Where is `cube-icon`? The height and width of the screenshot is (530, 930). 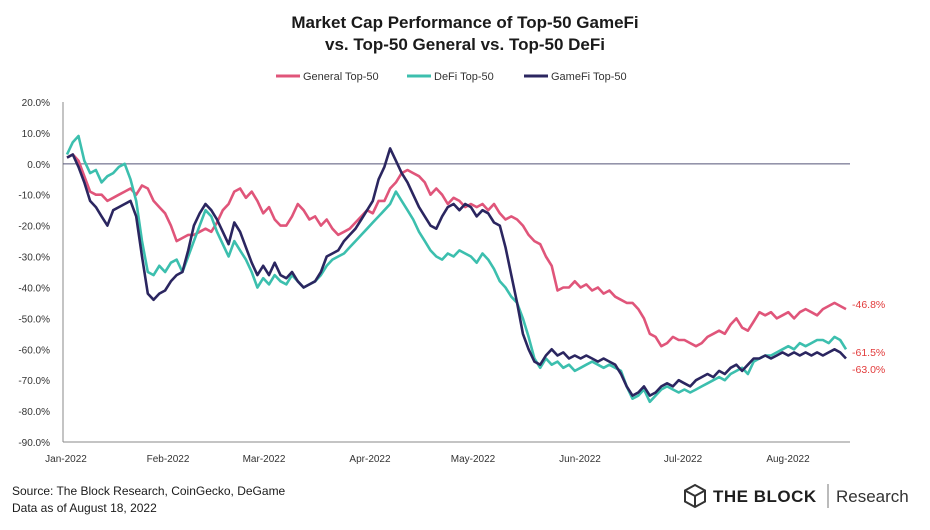
cube-icon is located at coordinates (695, 496).